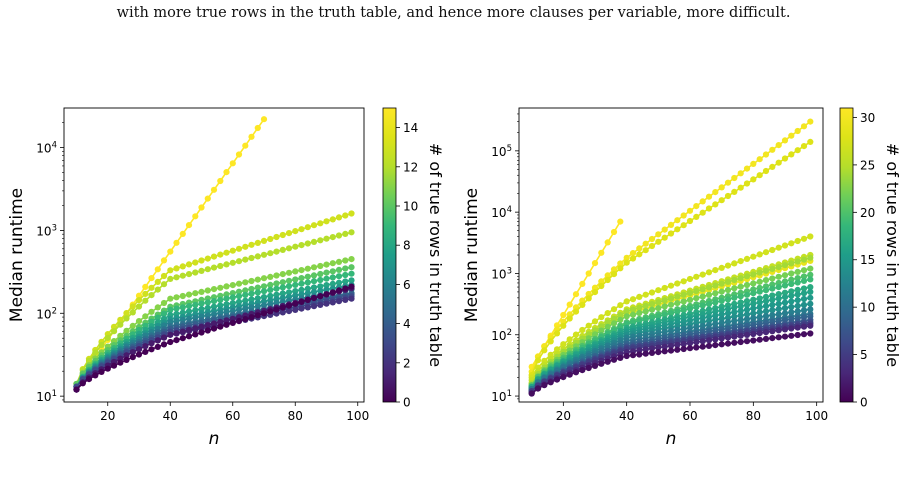 This screenshot has height=481, width=907. I want to click on y-tick-label: 10², so click(46, 313).